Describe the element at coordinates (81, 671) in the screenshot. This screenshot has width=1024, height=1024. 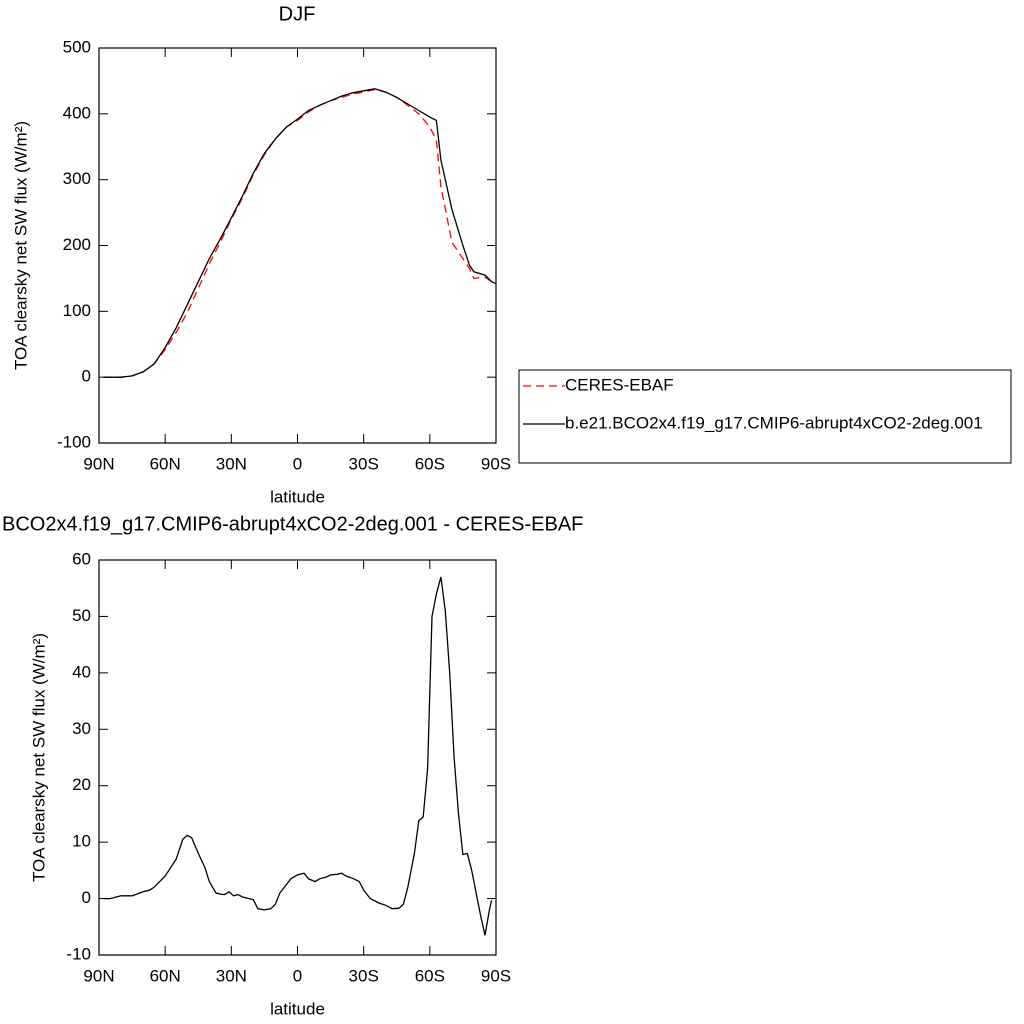
I see `y-tick-label: 40` at that location.